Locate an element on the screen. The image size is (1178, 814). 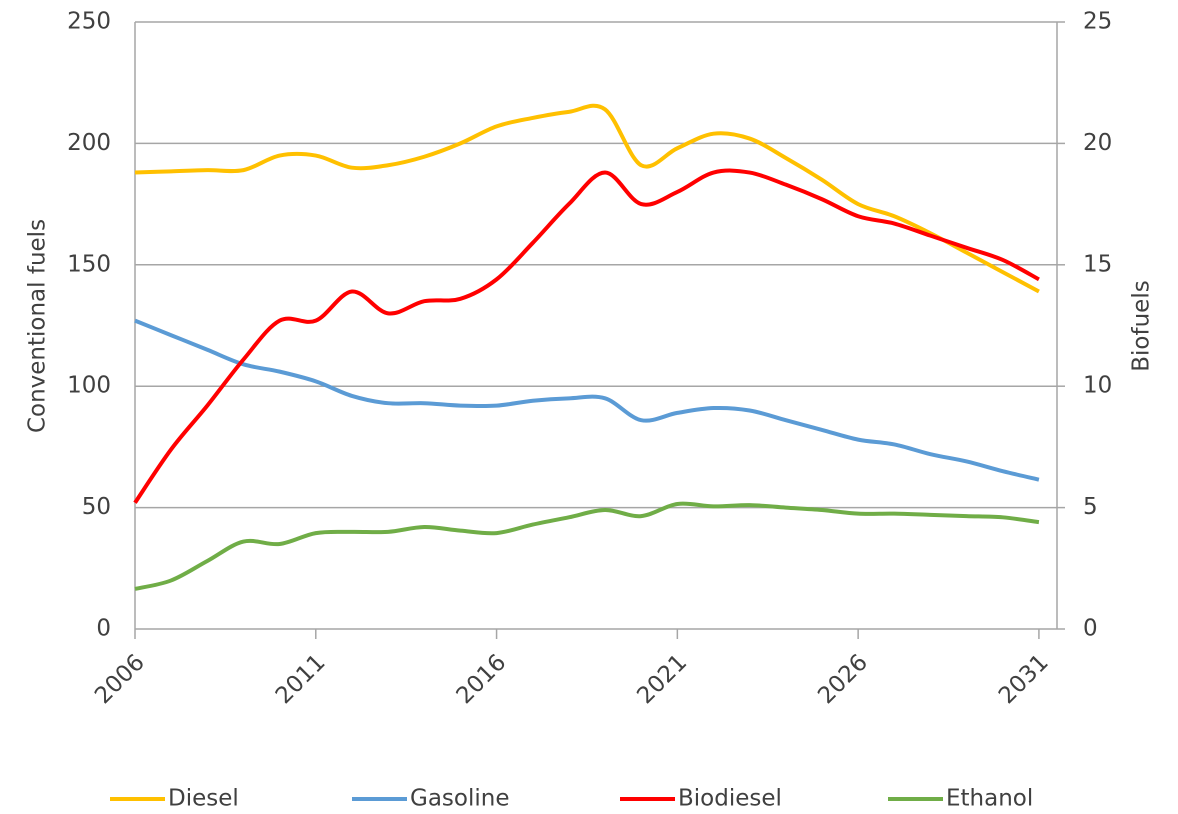
y2-tick-label: 15 is located at coordinates (1097, 264).